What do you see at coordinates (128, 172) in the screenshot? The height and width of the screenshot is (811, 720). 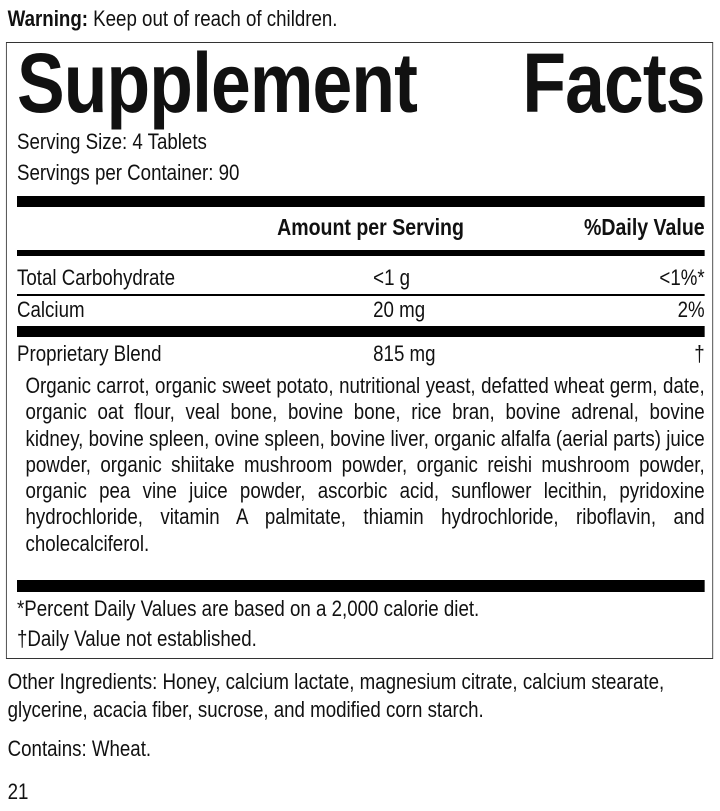 I see `servings-per-container: Servings per Container: 90` at bounding box center [128, 172].